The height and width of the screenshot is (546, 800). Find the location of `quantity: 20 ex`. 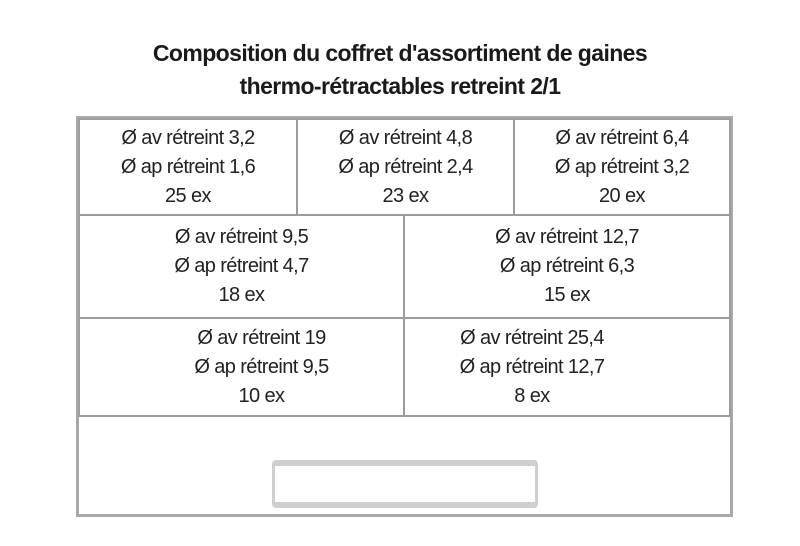

quantity: 20 ex is located at coordinates (622, 195).